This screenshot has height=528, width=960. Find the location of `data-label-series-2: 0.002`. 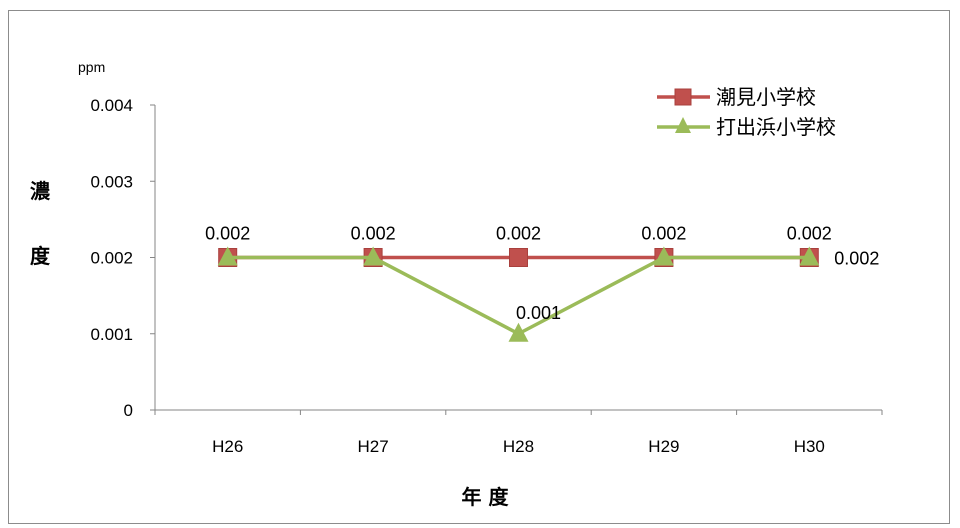

data-label-series-2: 0.002 is located at coordinates (856, 259).